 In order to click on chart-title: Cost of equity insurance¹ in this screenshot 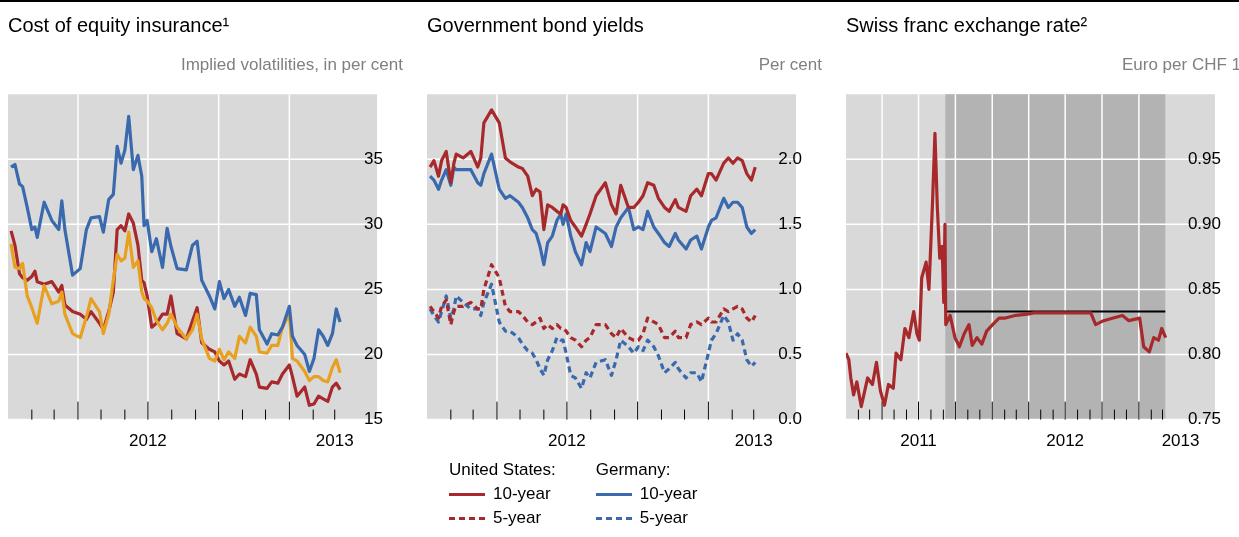, I will do `click(119, 25)`.